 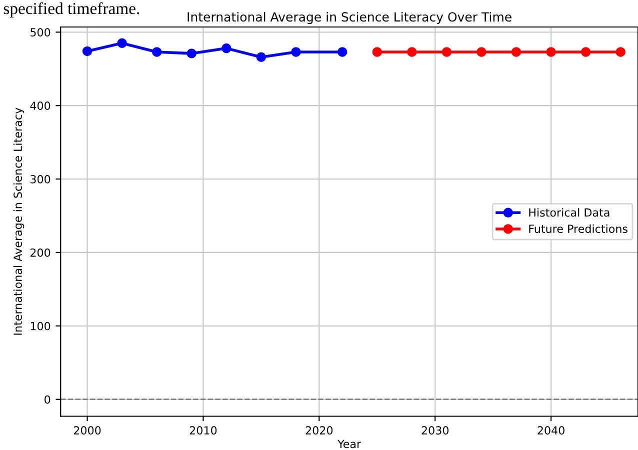 What do you see at coordinates (87, 430) in the screenshot?
I see `x-tick-label: 2000` at bounding box center [87, 430].